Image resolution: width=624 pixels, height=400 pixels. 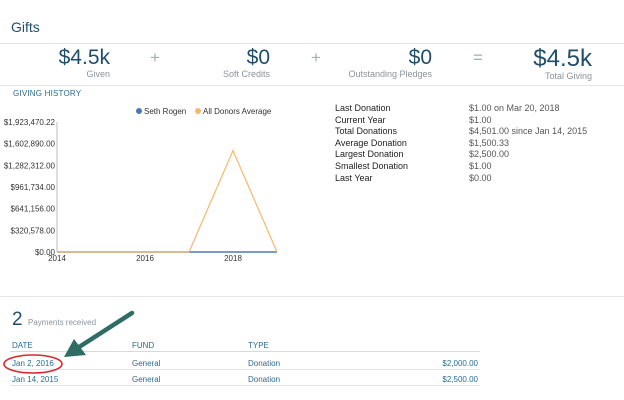 What do you see at coordinates (245, 351) in the screenshot?
I see `table-header-divider` at bounding box center [245, 351].